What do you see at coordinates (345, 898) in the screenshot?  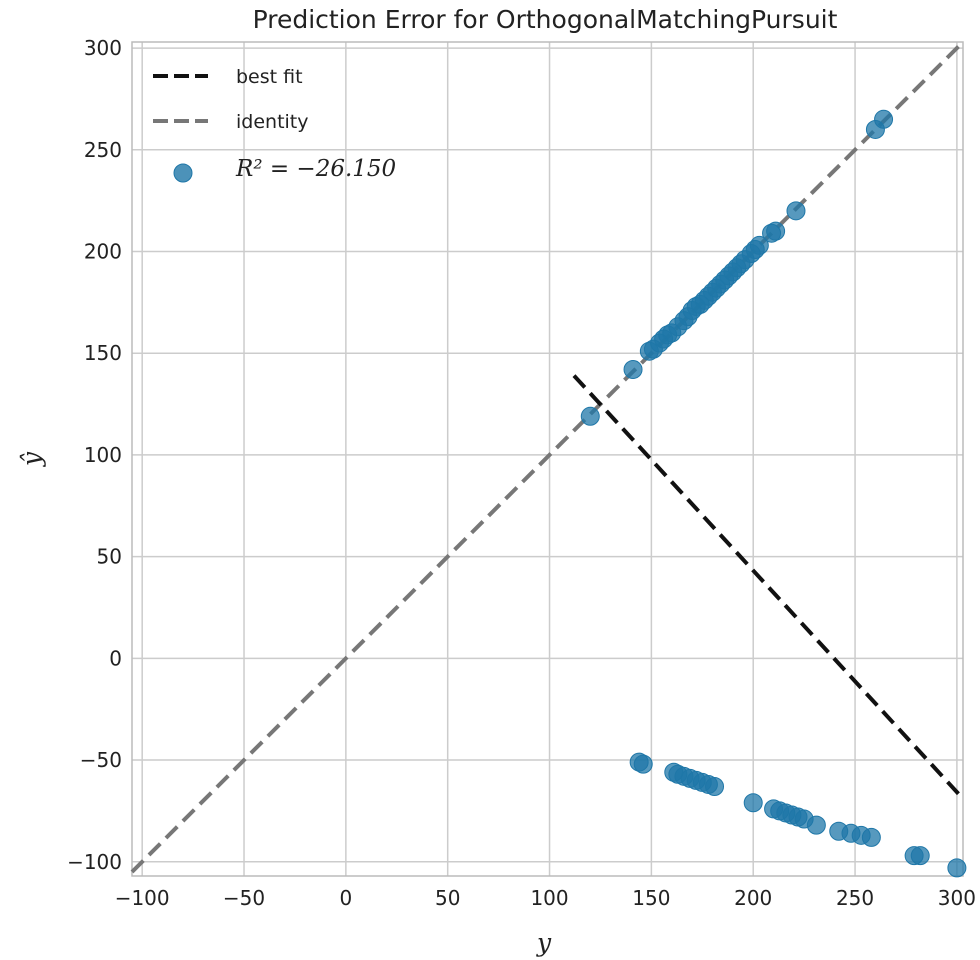 I see `x-tick-label: 0` at bounding box center [345, 898].